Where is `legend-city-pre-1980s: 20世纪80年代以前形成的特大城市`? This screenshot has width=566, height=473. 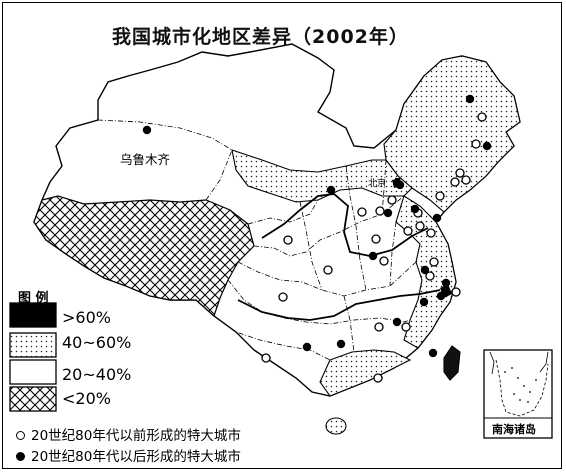 legend-city-pre-1980s: 20世纪80年代以前形成的特大城市 is located at coordinates (128, 434).